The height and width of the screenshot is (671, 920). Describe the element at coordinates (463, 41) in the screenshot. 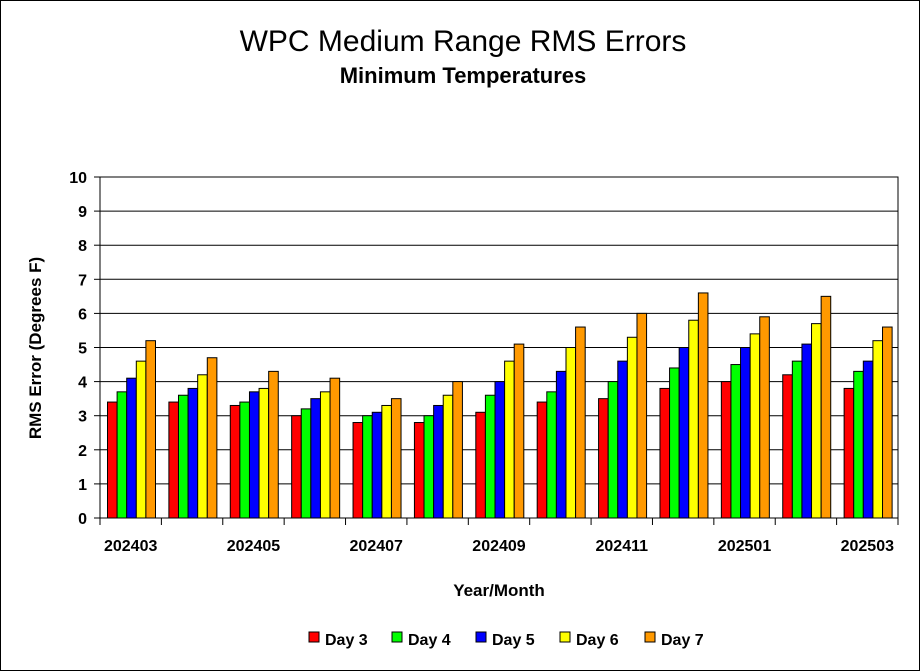

I see `chart-title: WPC Medium Range RMS Errors` at that location.